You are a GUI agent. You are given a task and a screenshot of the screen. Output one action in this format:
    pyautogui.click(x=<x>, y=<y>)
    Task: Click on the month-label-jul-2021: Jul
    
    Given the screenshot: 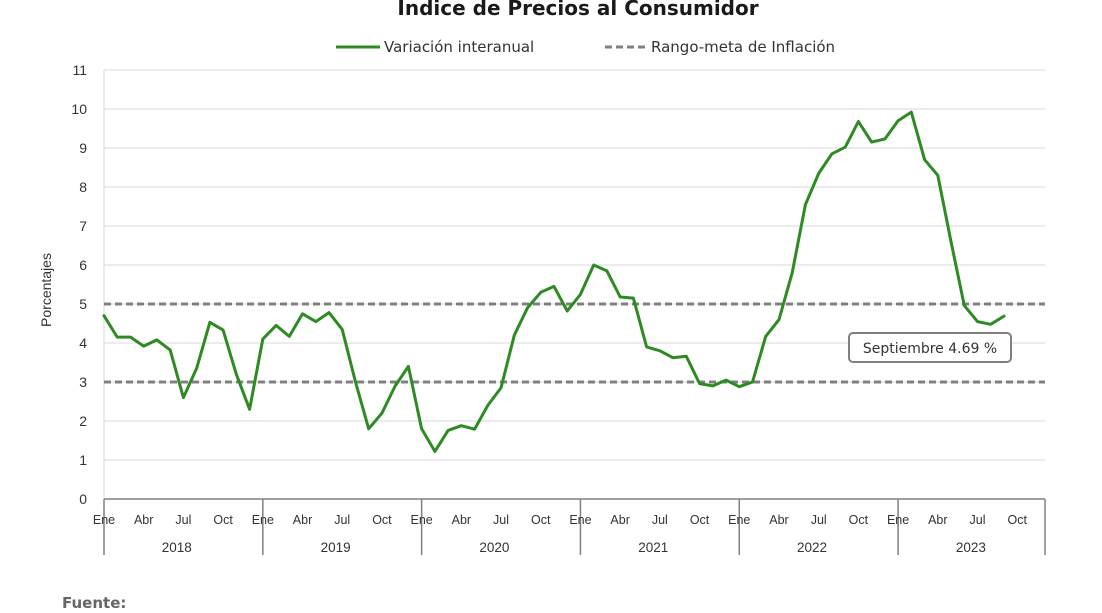 What is the action you would take?
    pyautogui.click(x=660, y=520)
    